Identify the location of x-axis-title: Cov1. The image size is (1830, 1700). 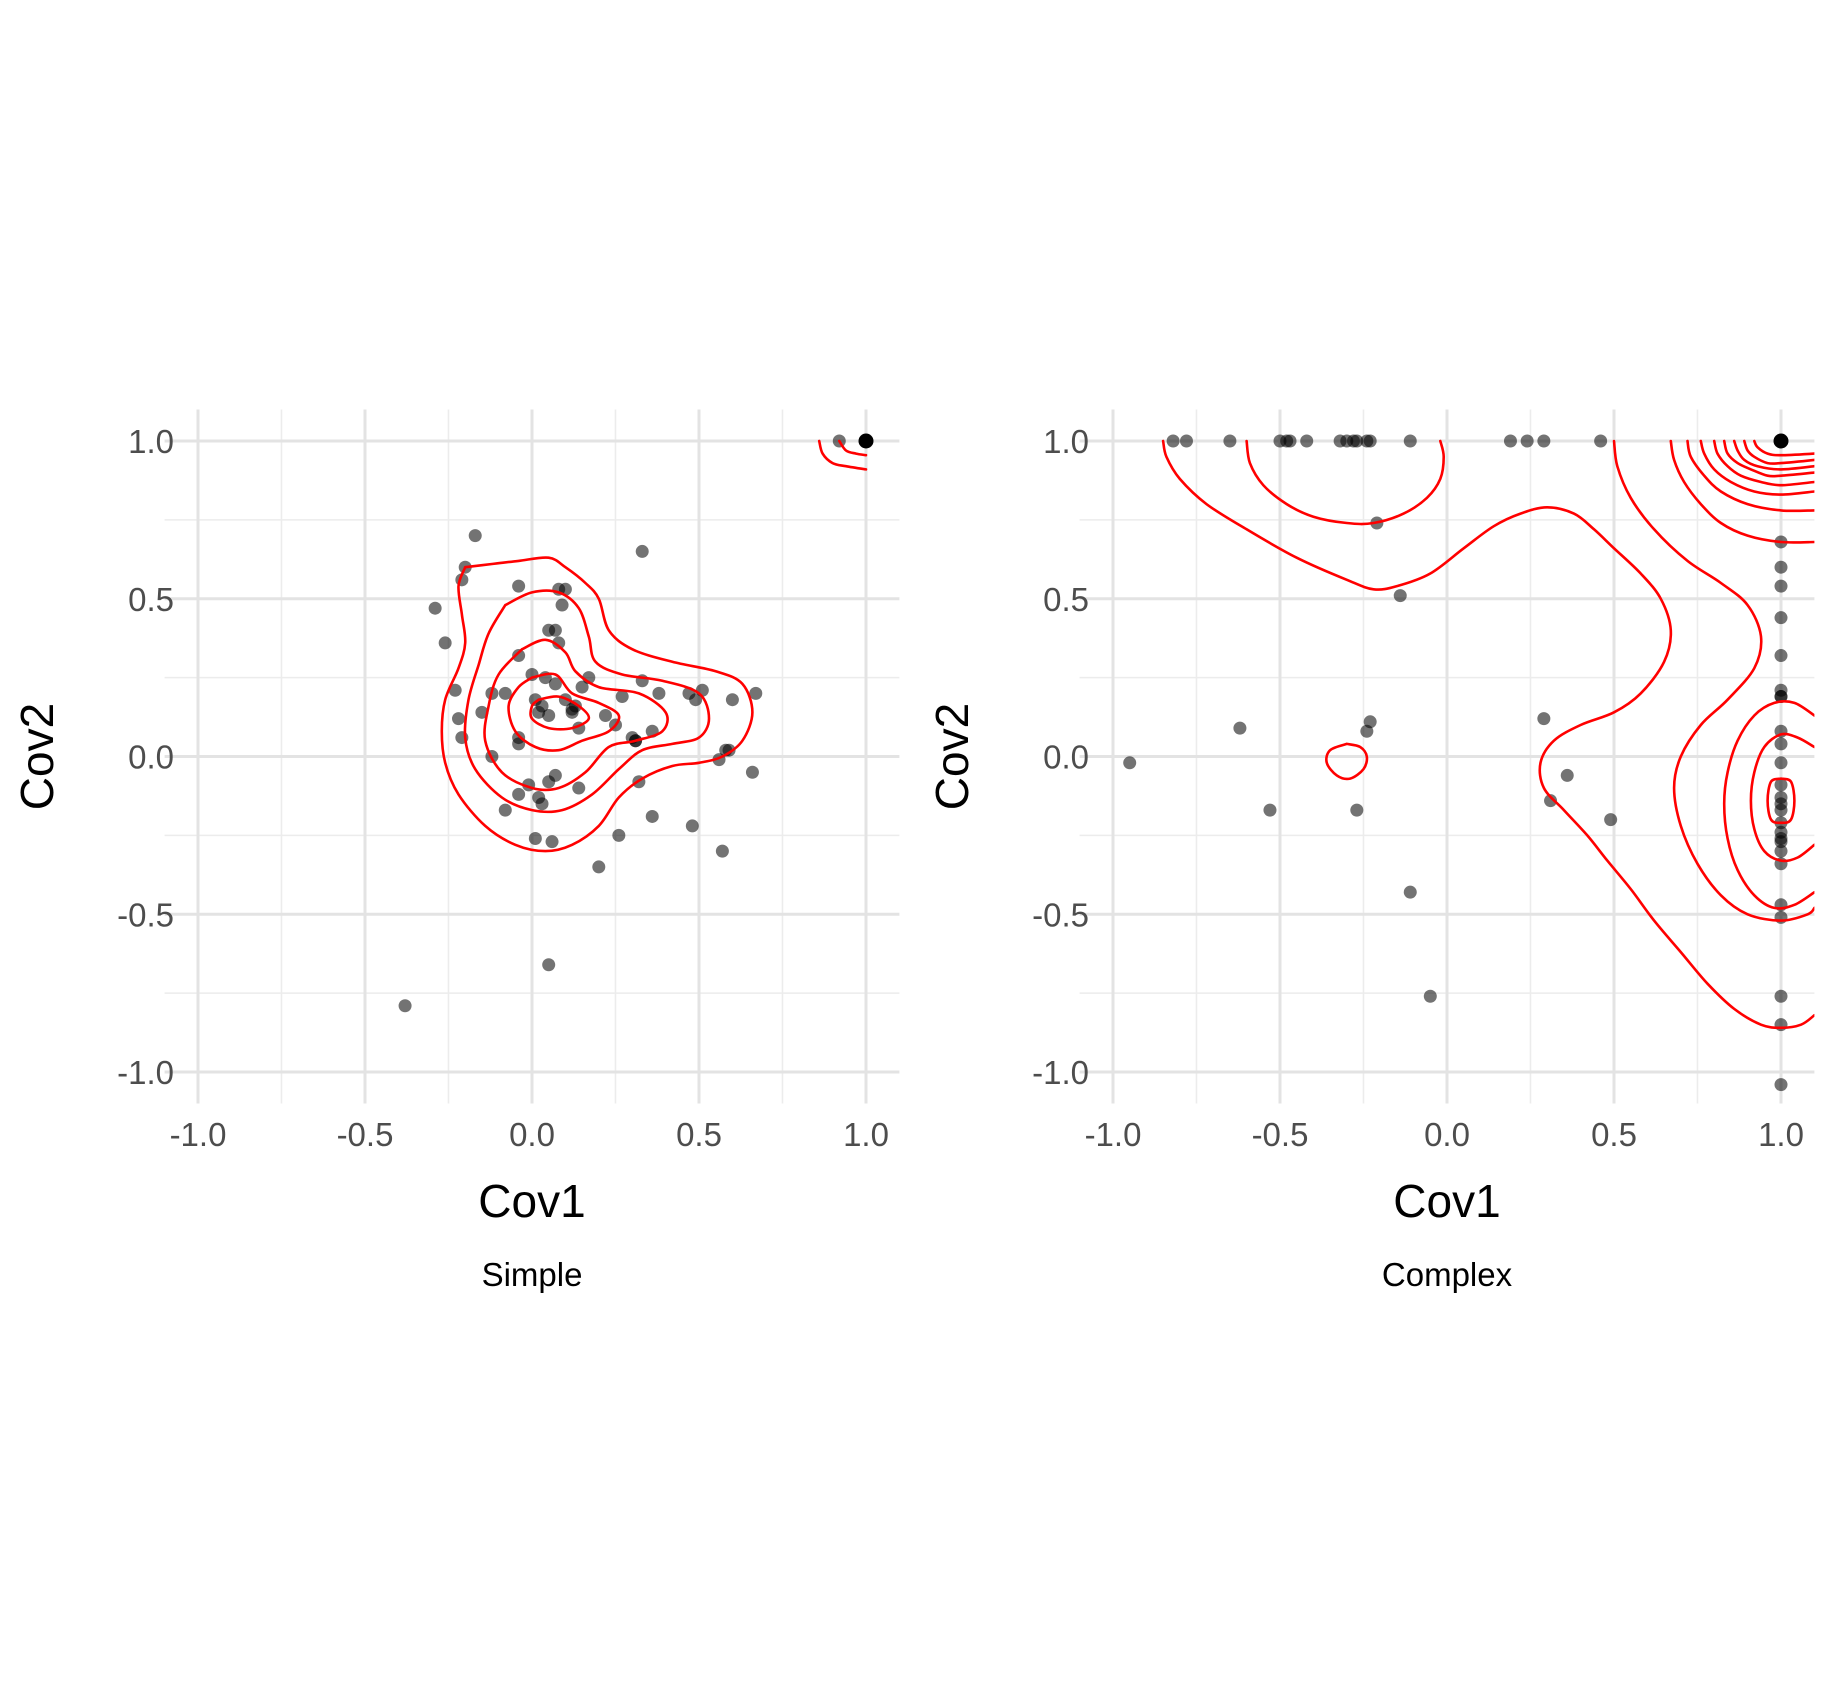
(1446, 1201).